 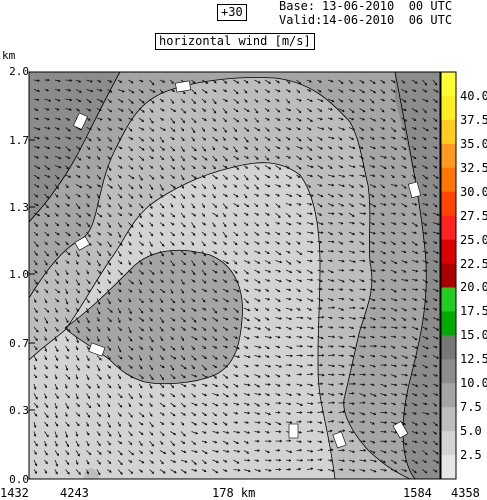 What do you see at coordinates (473, 96) in the screenshot?
I see `colorbar-label: 40.0` at bounding box center [473, 96].